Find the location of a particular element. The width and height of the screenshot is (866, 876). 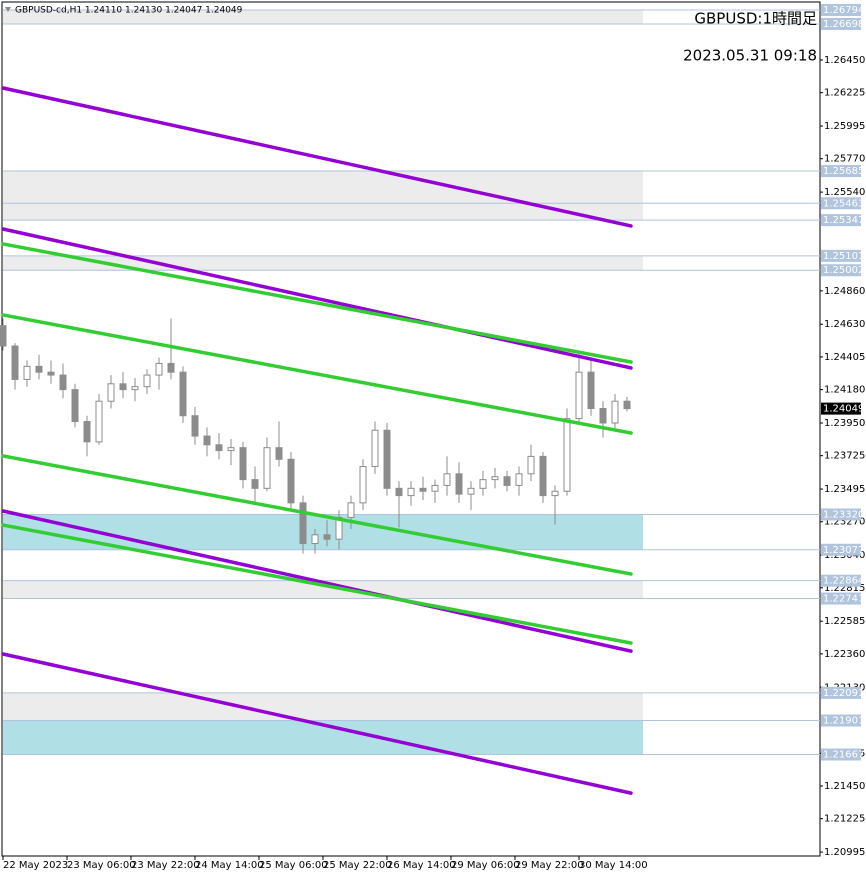

y-tick-label: 1.24180 is located at coordinates (844, 390).